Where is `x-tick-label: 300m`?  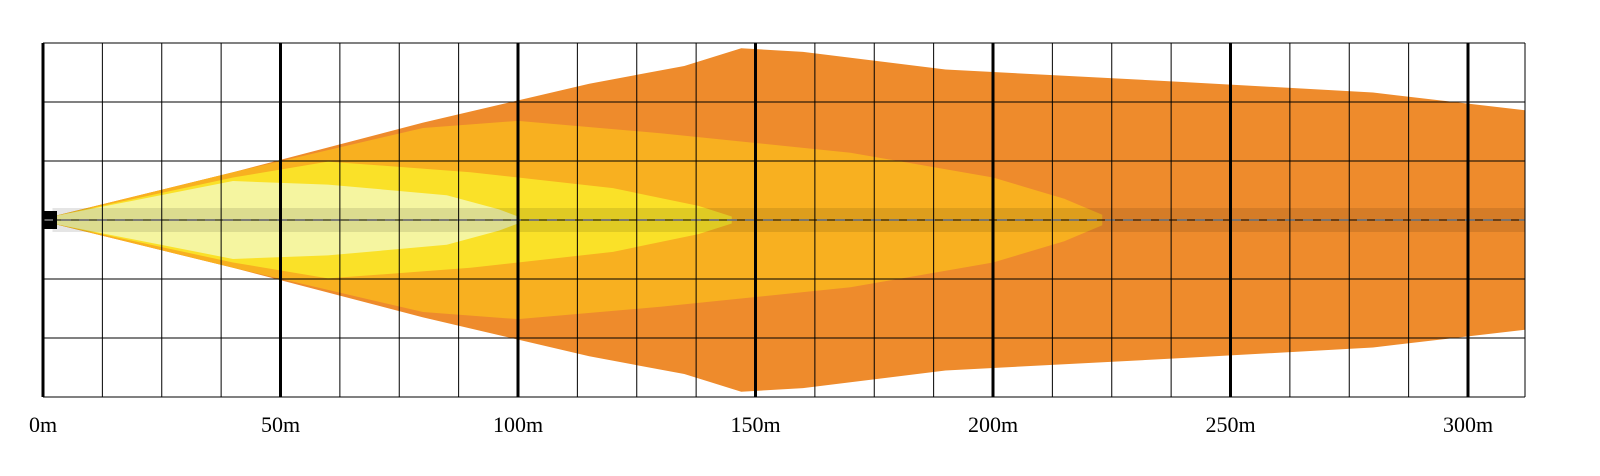 x-tick-label: 300m is located at coordinates (1468, 424).